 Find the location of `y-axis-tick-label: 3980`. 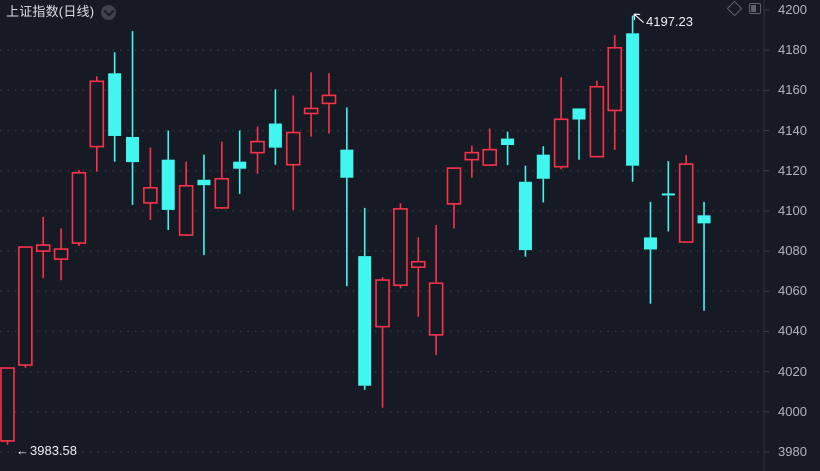

y-axis-tick-label: 3980 is located at coordinates (792, 451).